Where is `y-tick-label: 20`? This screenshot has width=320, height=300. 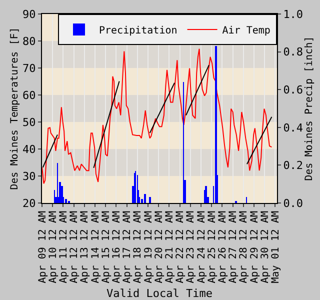
y-tick-label: 20 is located at coordinates (29, 203).